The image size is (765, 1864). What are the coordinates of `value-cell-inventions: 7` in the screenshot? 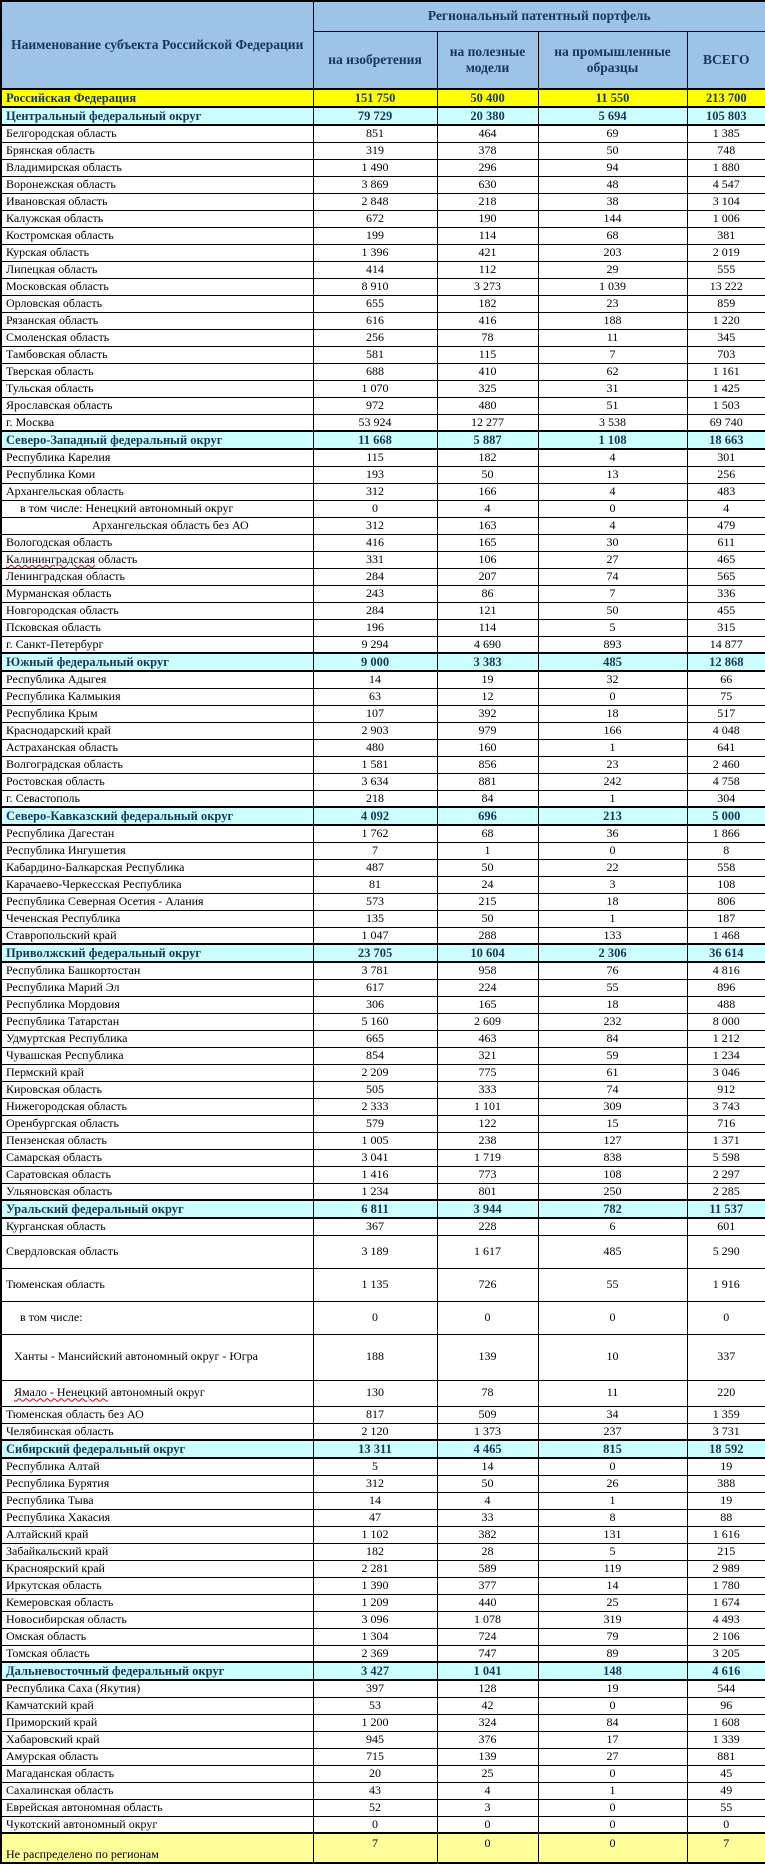 It's located at (375, 850).